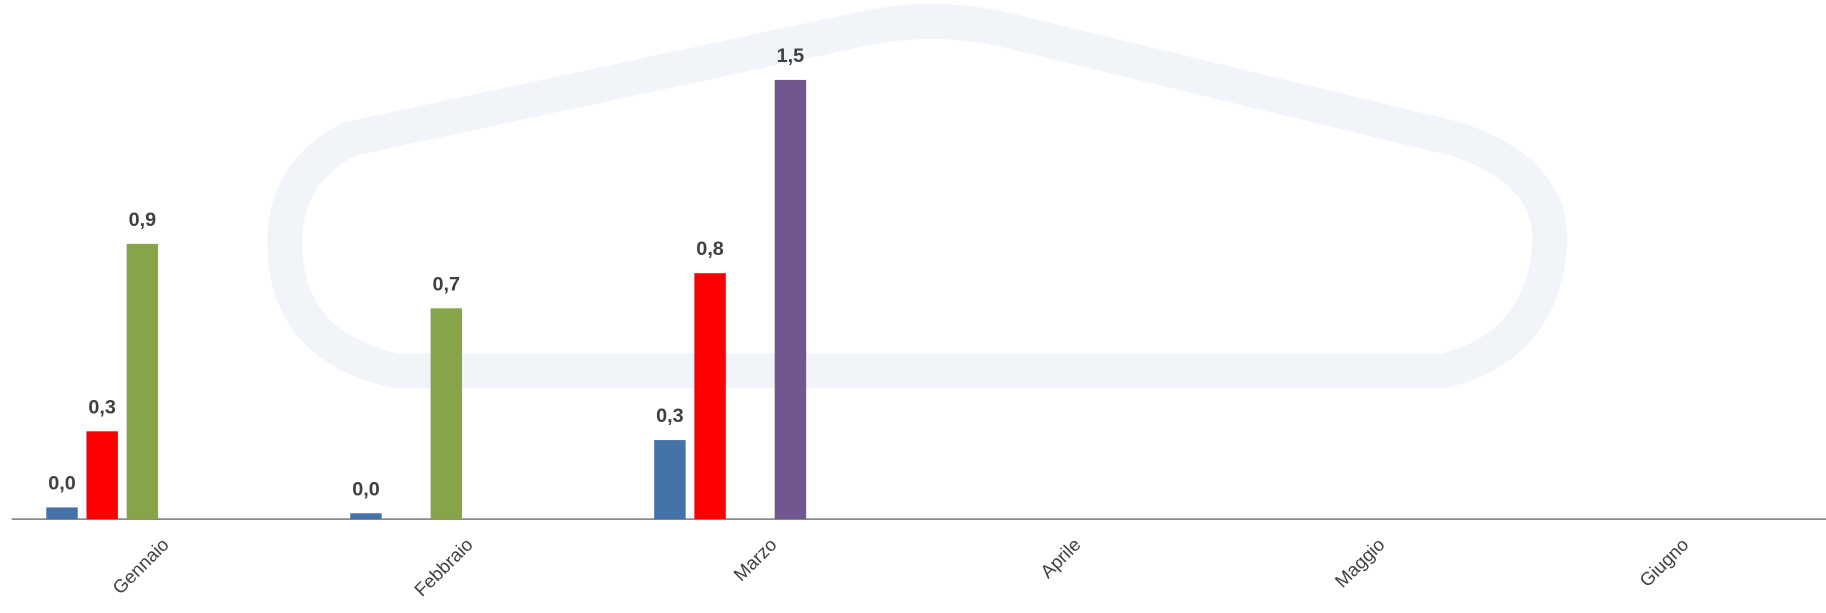 This screenshot has width=1826, height=613. What do you see at coordinates (143, 220) in the screenshot?
I see `value-label: 0,9` at bounding box center [143, 220].